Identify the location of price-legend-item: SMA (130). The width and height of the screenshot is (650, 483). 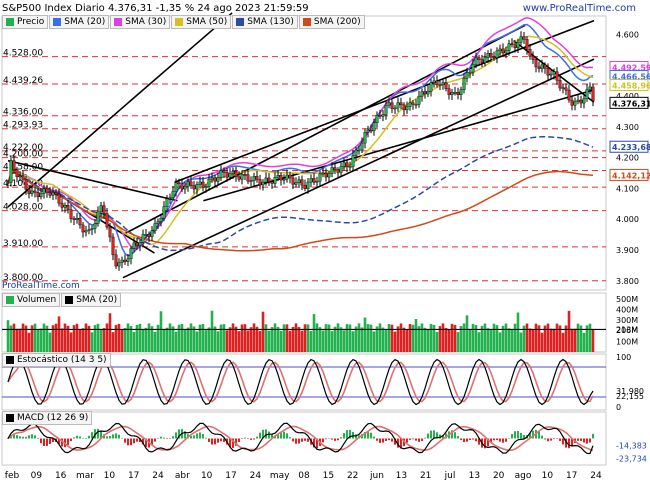
(265, 22).